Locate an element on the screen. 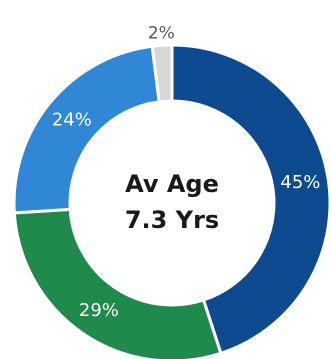  slice-label-2: 2% is located at coordinates (161, 33).